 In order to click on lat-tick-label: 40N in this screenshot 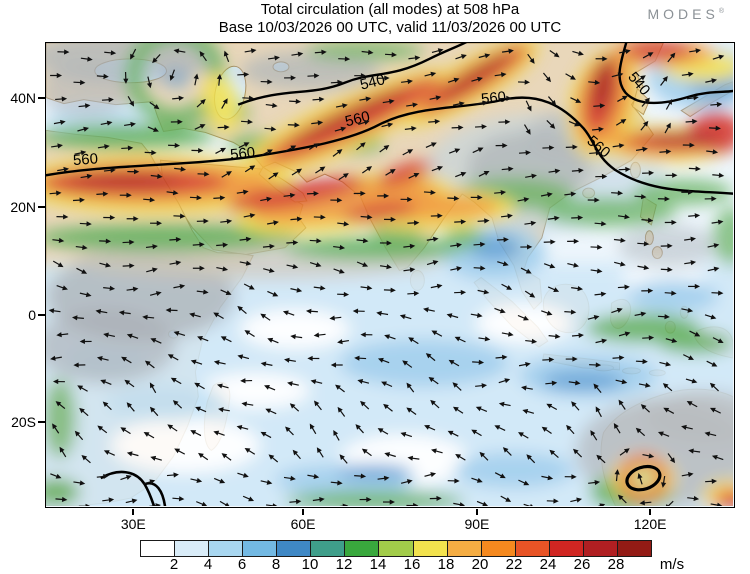, I will do `click(23, 97)`.